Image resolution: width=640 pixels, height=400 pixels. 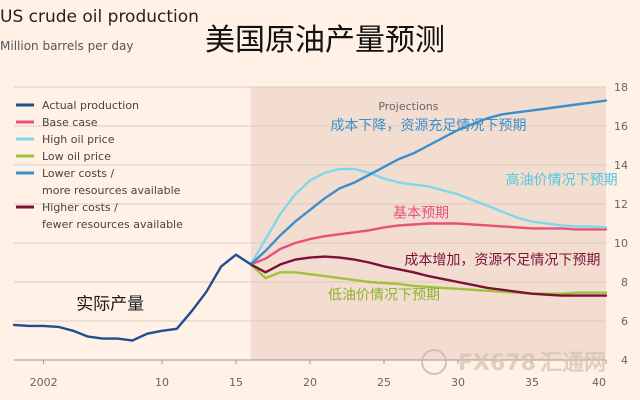 What do you see at coordinates (624, 282) in the screenshot?
I see `y-tick-label: 8` at bounding box center [624, 282].